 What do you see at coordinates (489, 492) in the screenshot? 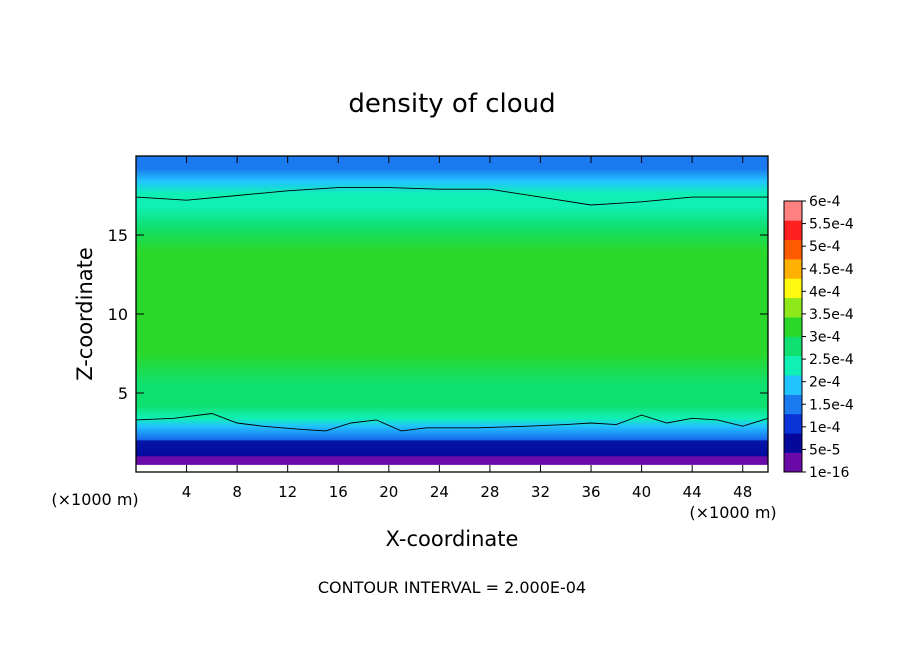
I see `x-tick-label: 28` at bounding box center [489, 492].